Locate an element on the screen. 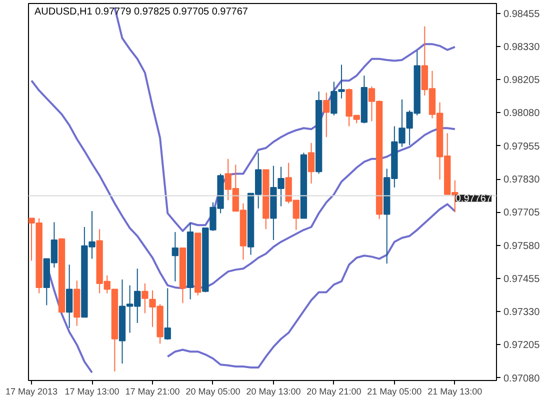 The image size is (548, 400). y-tick-label: 0.97330 is located at coordinates (522, 312).